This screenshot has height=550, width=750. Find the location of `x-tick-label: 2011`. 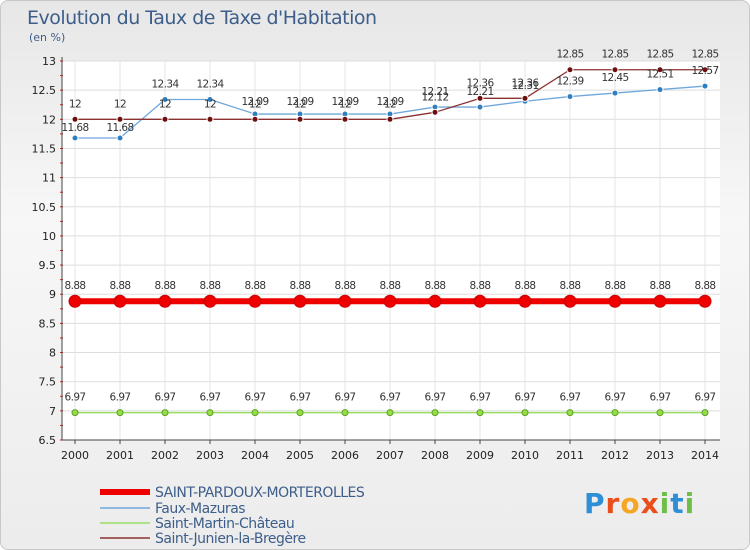

x-tick-label: 2011 is located at coordinates (570, 455).